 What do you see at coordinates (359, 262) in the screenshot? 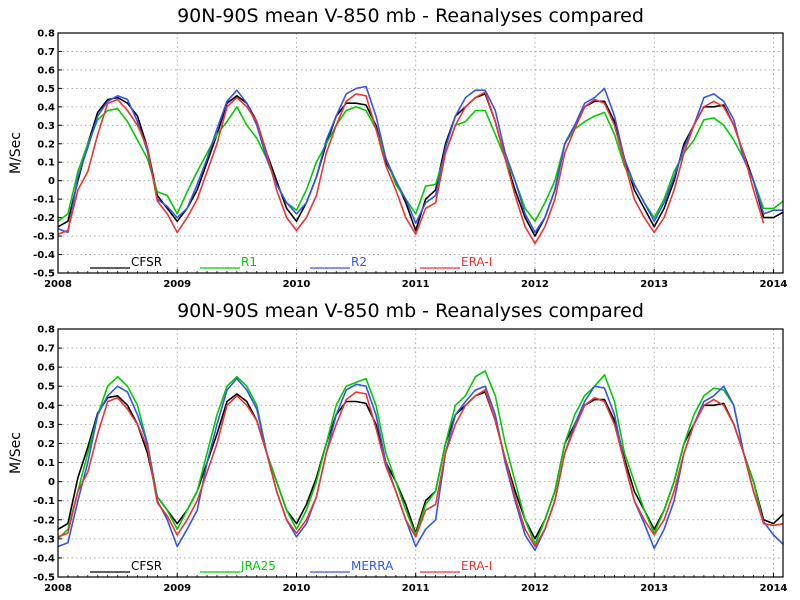
I see `legend-label: R2` at bounding box center [359, 262].